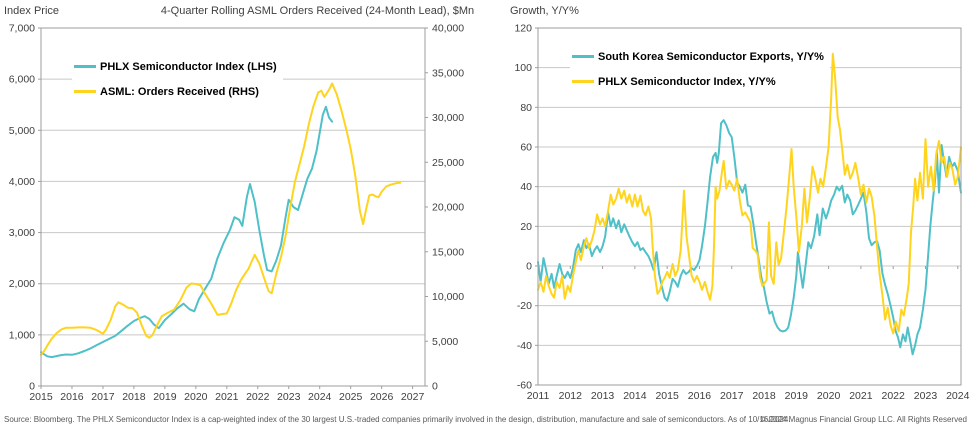 The image size is (971, 430). I want to click on tick-label: 30,000, so click(448, 118).